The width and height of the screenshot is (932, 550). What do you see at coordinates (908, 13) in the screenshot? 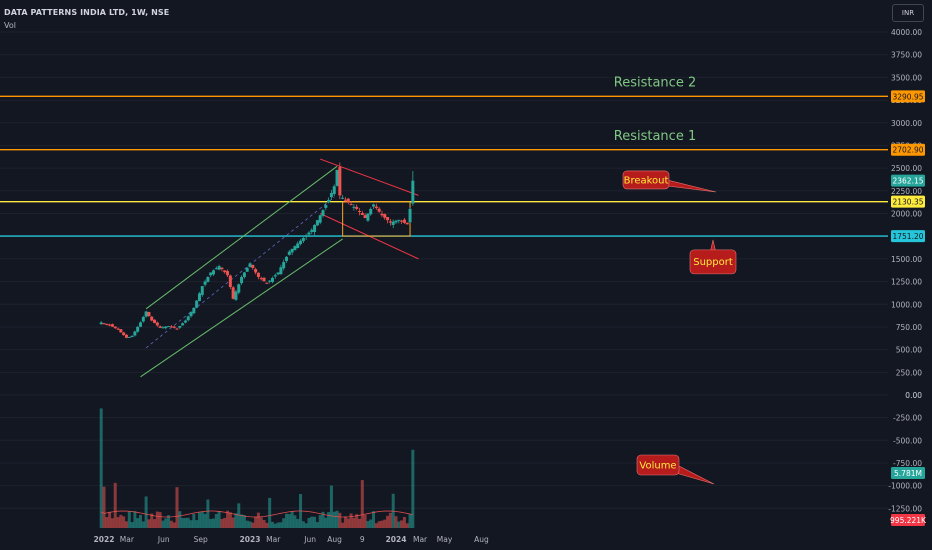
I see `currency-selector: INR` at bounding box center [908, 13].